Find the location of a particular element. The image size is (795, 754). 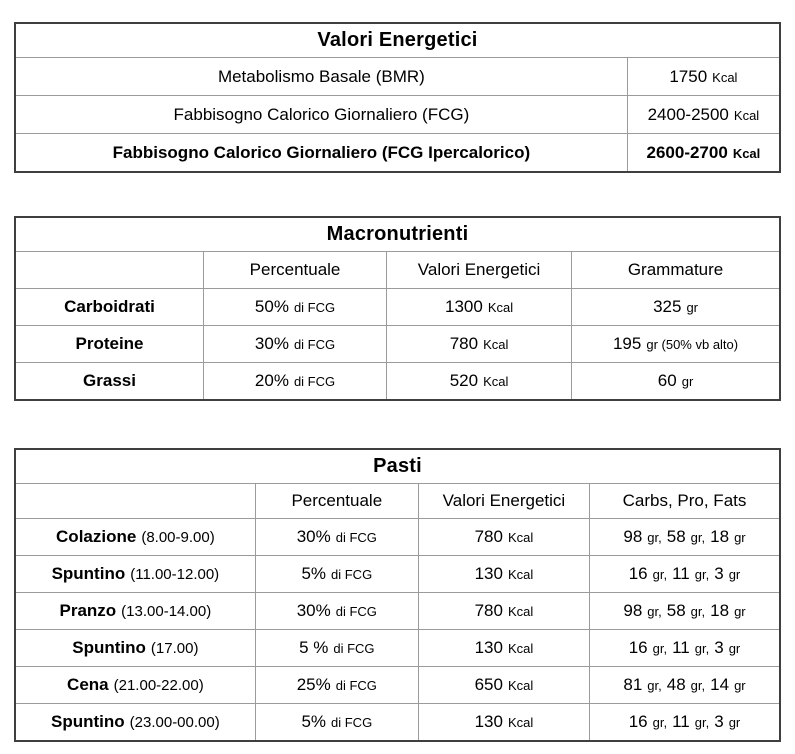

header-row: Percentuale Valori Energetici Grammature is located at coordinates (397, 270).